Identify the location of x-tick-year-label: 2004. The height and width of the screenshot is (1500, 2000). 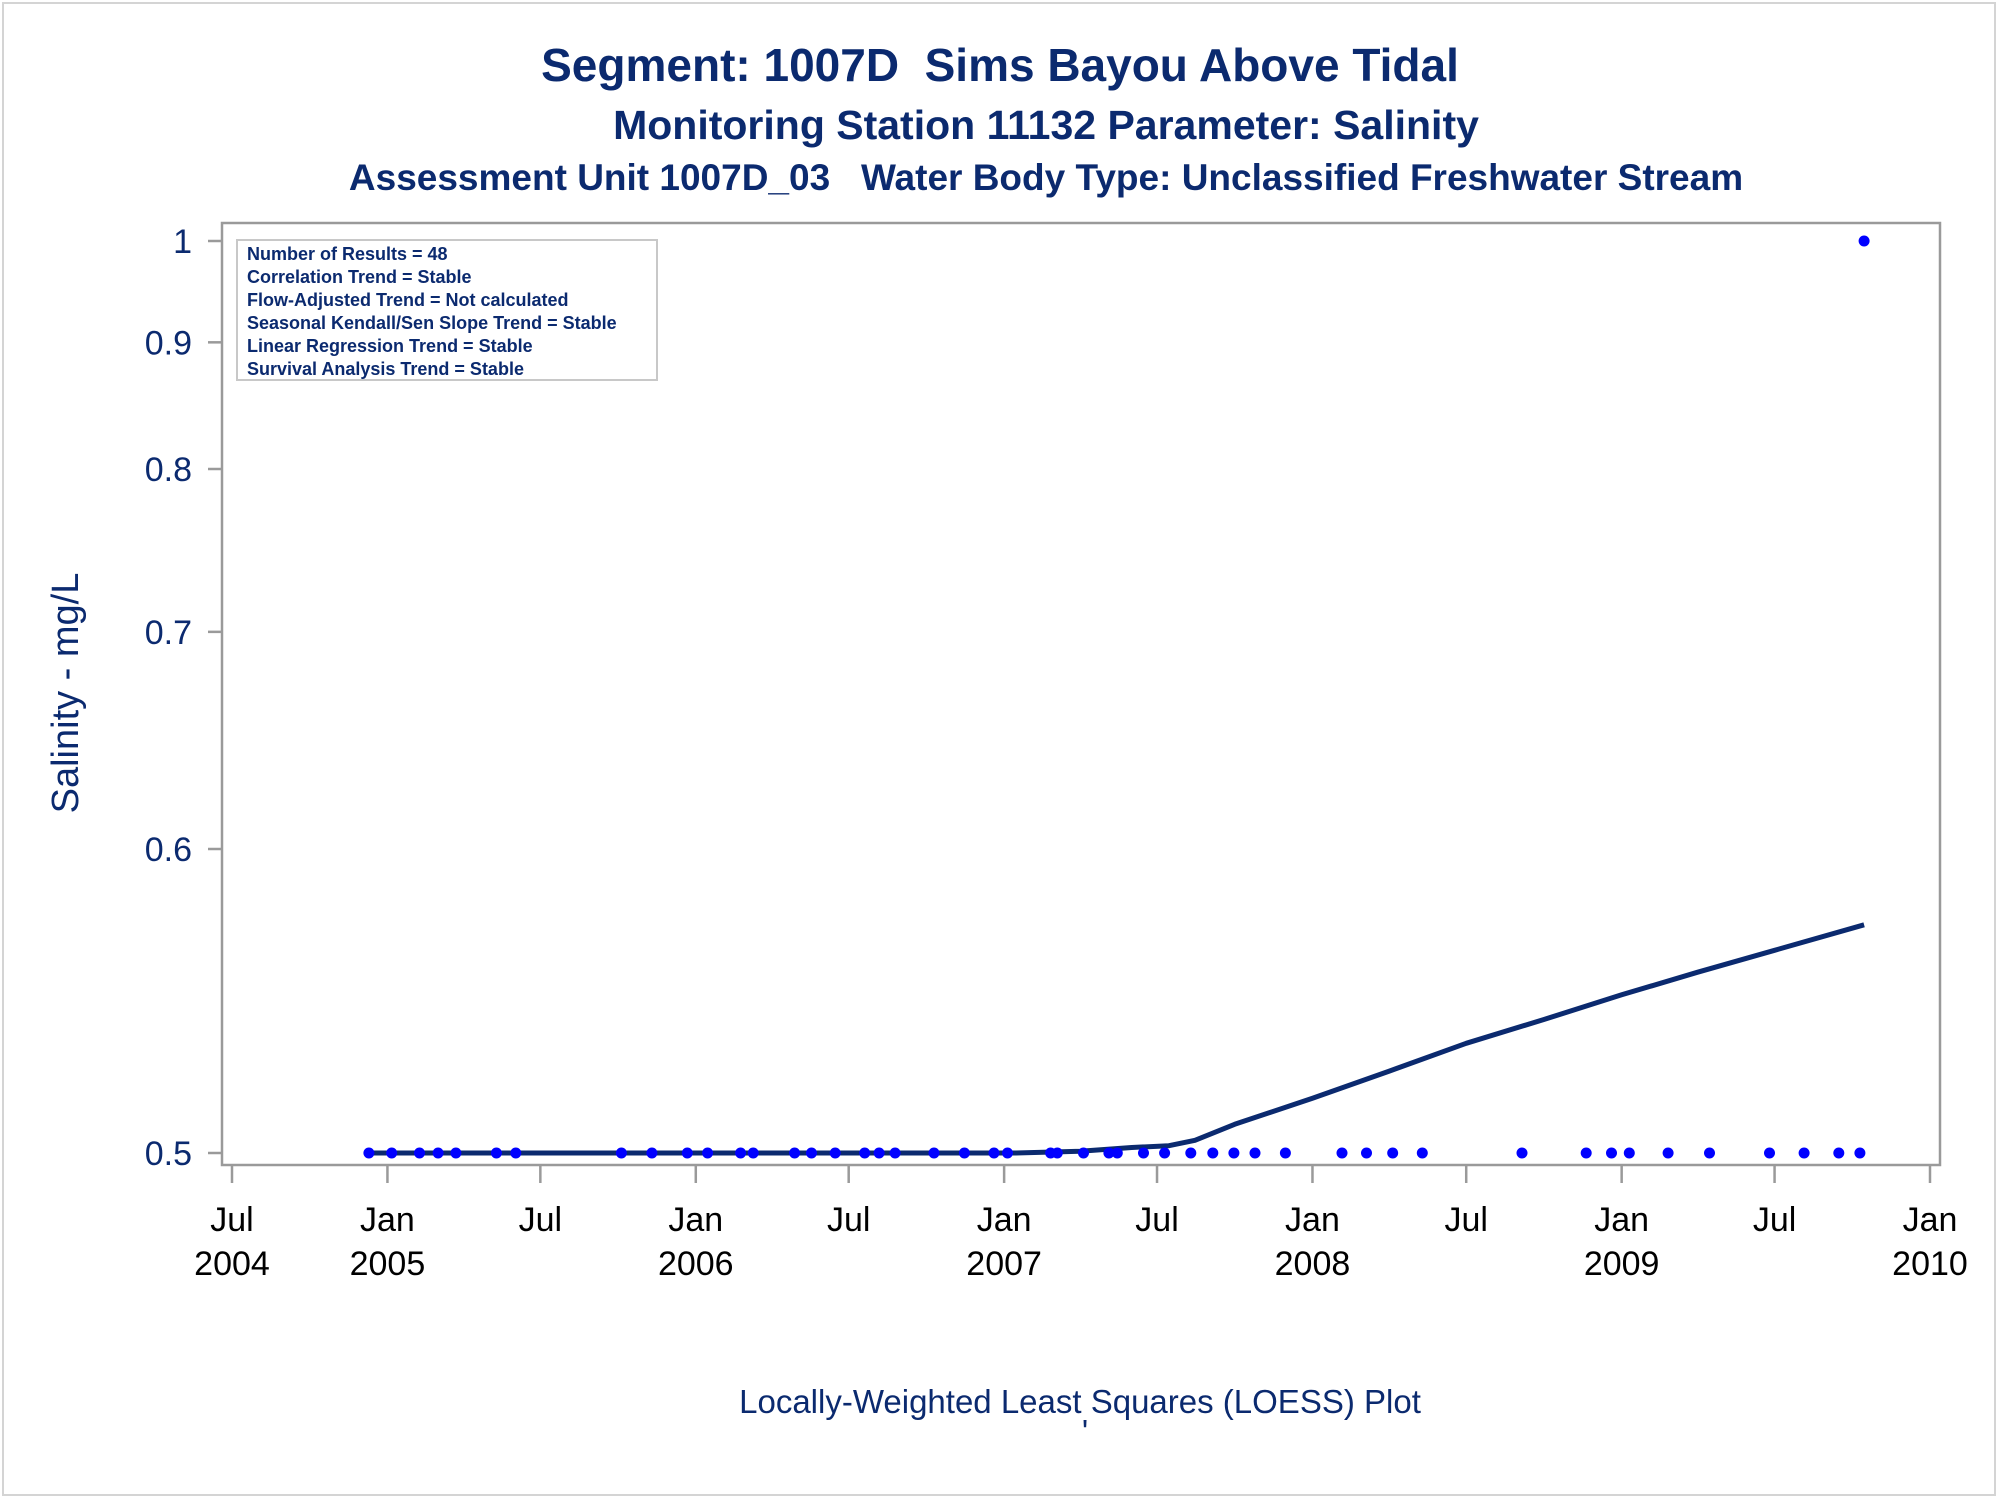
(232, 1264).